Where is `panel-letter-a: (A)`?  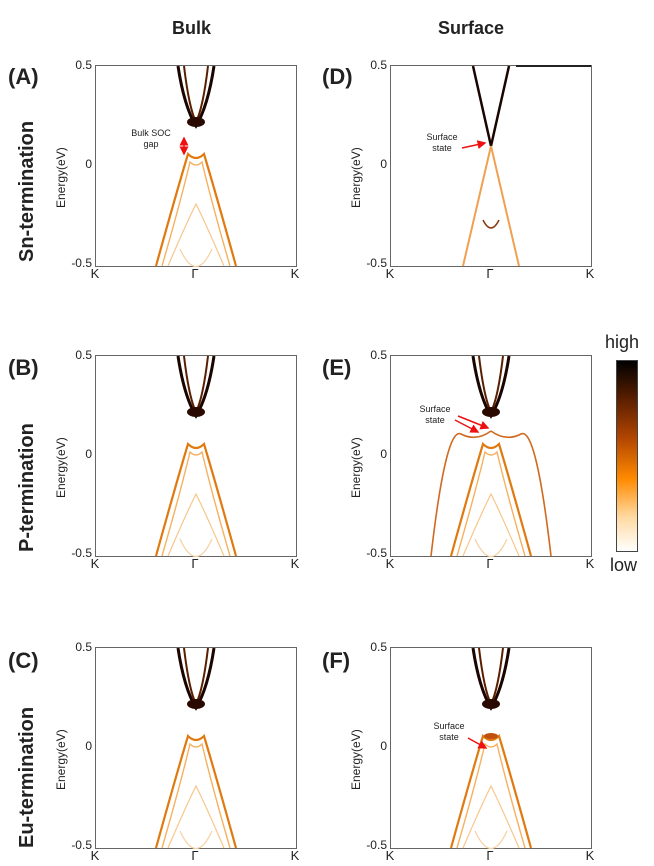 panel-letter-a: (A) is located at coordinates (23, 76).